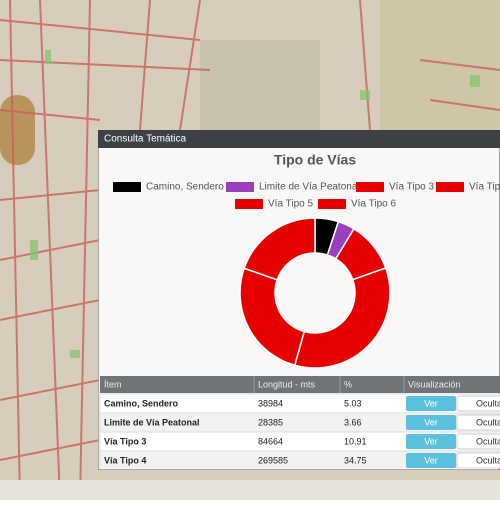 This screenshot has height=505, width=500. Describe the element at coordinates (270, 403) in the screenshot. I see `row-length: 38984` at that location.